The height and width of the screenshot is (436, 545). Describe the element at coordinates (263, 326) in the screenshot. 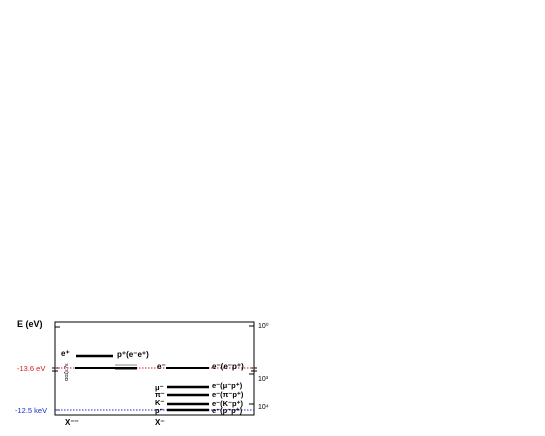

I see `tick-label-right-top: 10⁰` at that location.